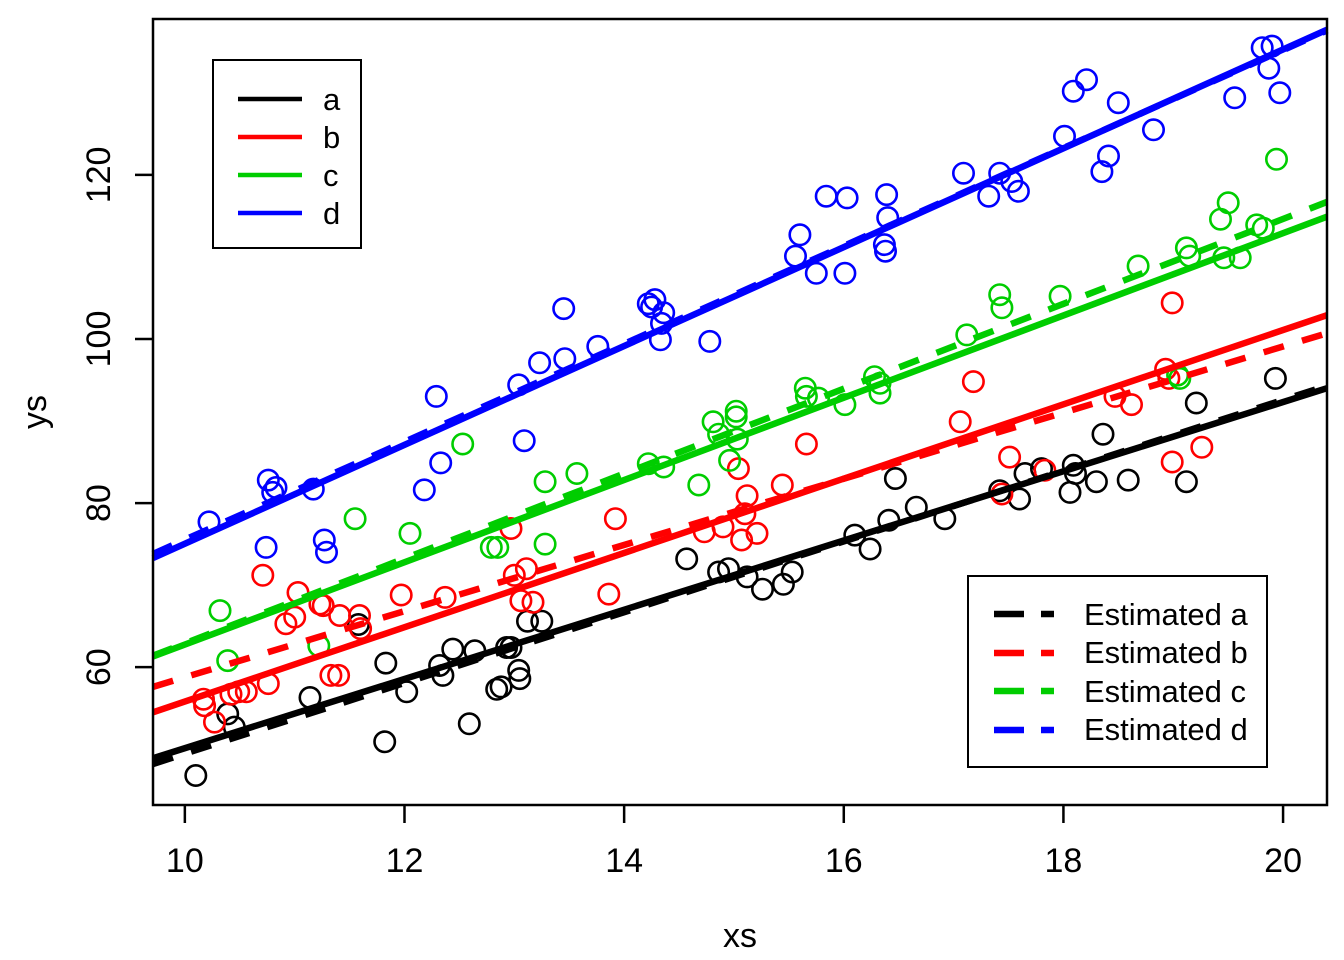 The width and height of the screenshot is (1344, 960). Describe the element at coordinates (624, 861) in the screenshot. I see `x-tick-label: 14` at that location.